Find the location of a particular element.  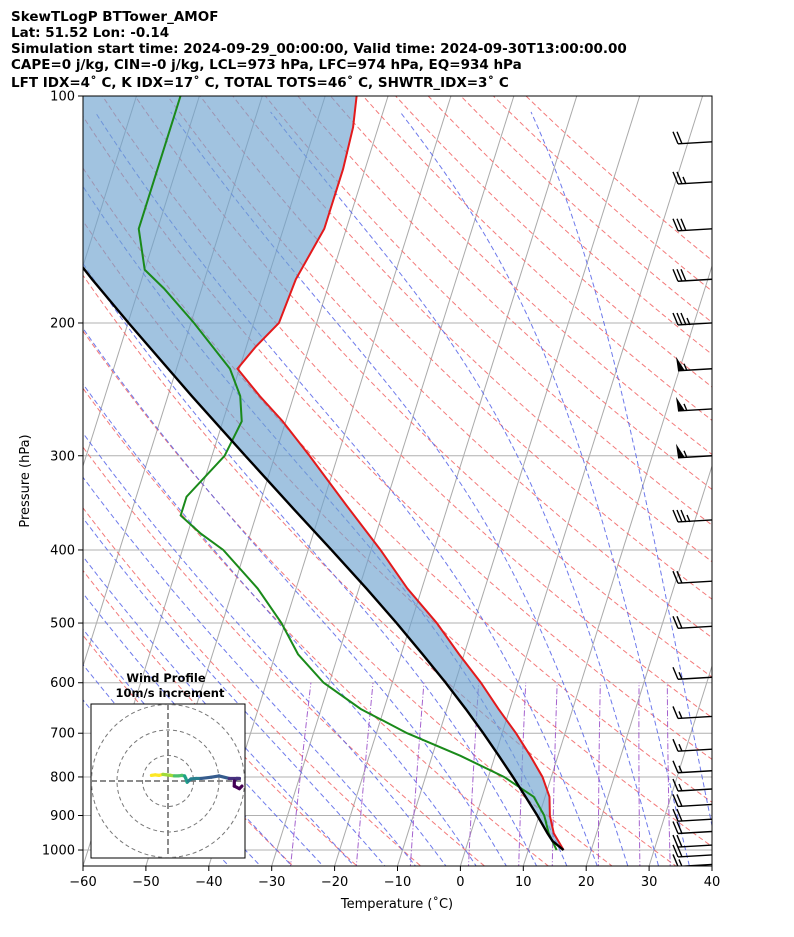

x-tick-label: 0 is located at coordinates (460, 882).